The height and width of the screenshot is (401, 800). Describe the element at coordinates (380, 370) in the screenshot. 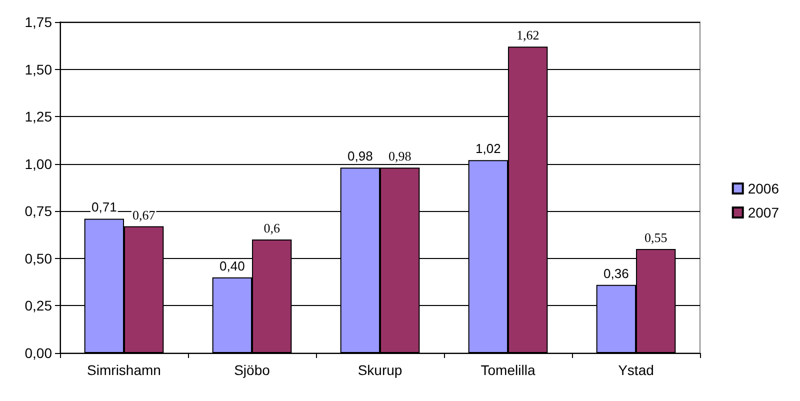

I see `x-tick-label: Skurup` at that location.